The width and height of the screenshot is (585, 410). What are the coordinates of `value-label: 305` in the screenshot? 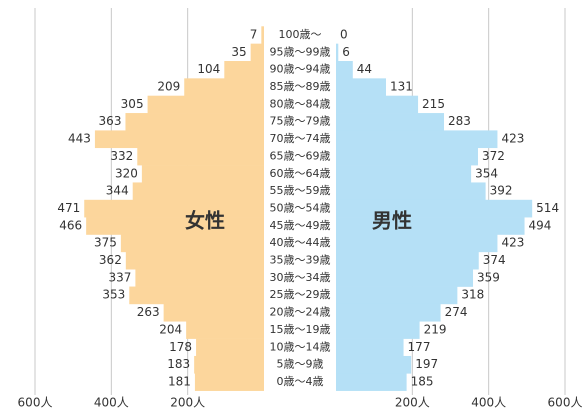 It's located at (132, 104).